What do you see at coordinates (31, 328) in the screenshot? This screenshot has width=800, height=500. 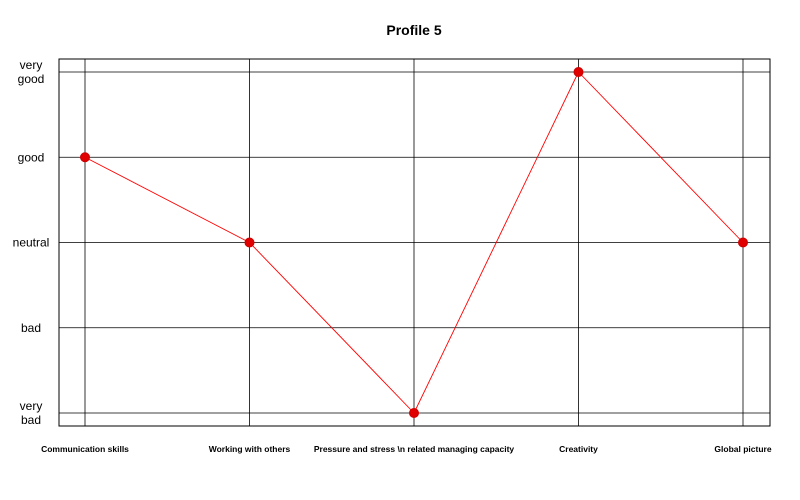 I see `y-tick-label: bad` at bounding box center [31, 328].